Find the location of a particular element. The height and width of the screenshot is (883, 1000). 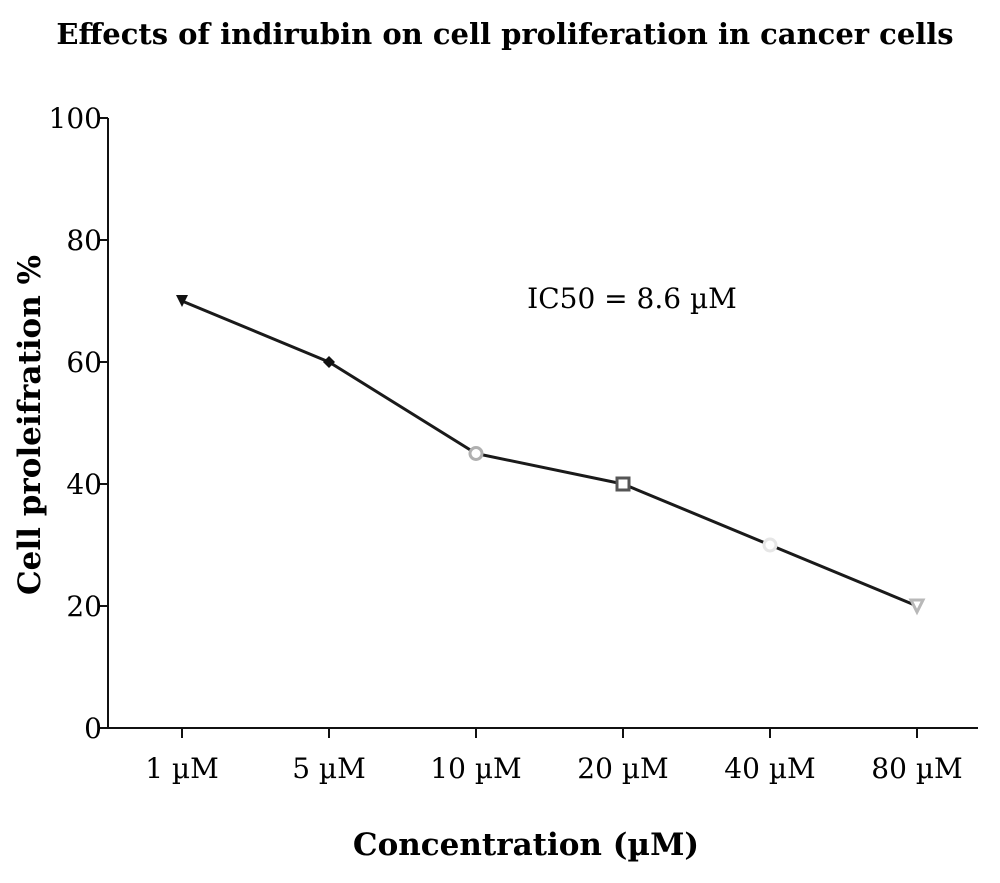

x-tick-label: 5 µM is located at coordinates (329, 768).